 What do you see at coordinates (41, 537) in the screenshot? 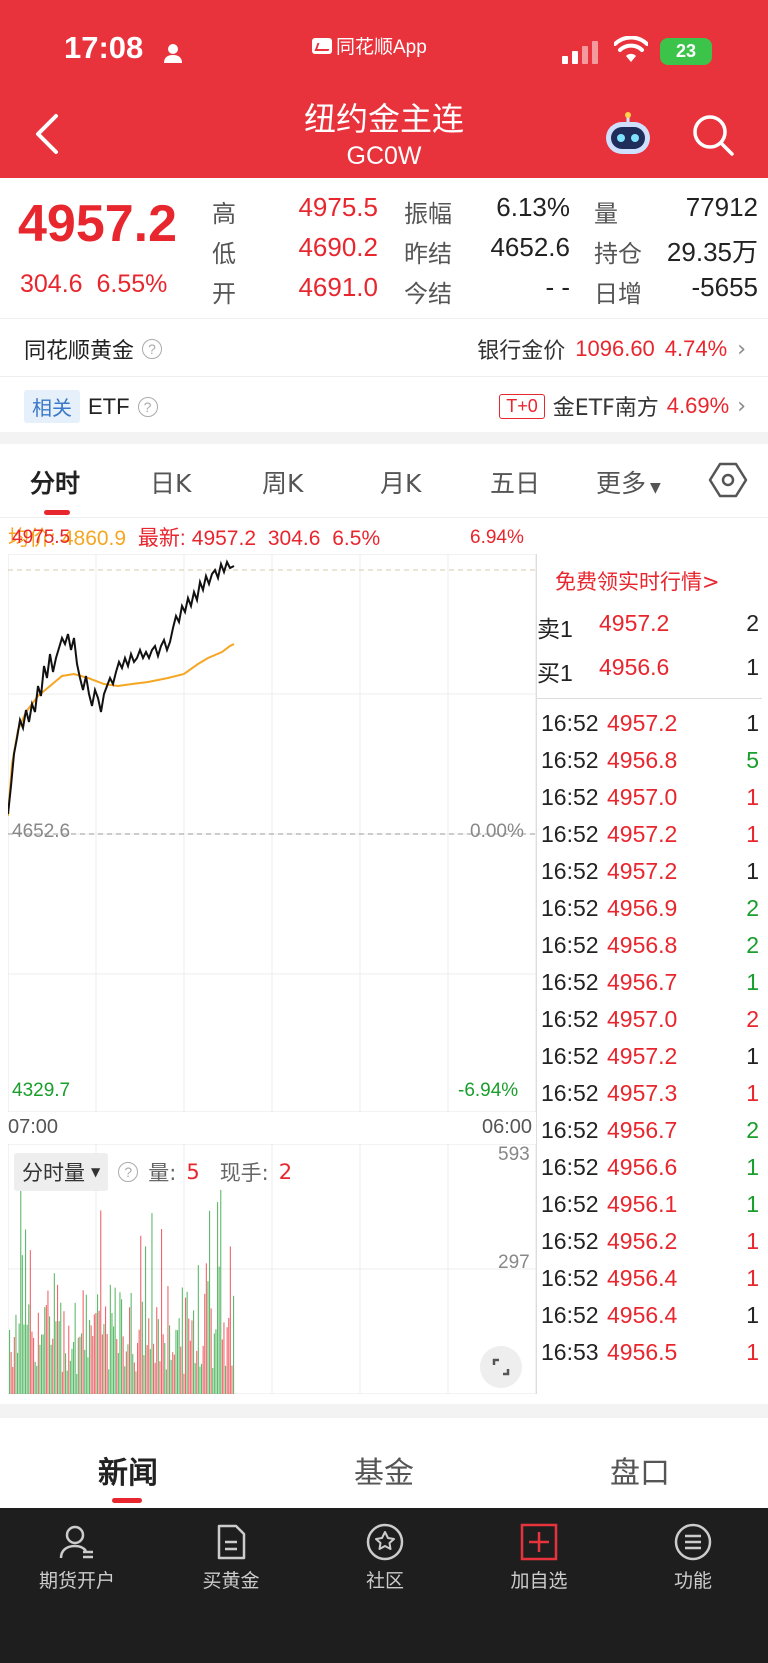
I see `chart-high-price: 4975.5` at bounding box center [41, 537].